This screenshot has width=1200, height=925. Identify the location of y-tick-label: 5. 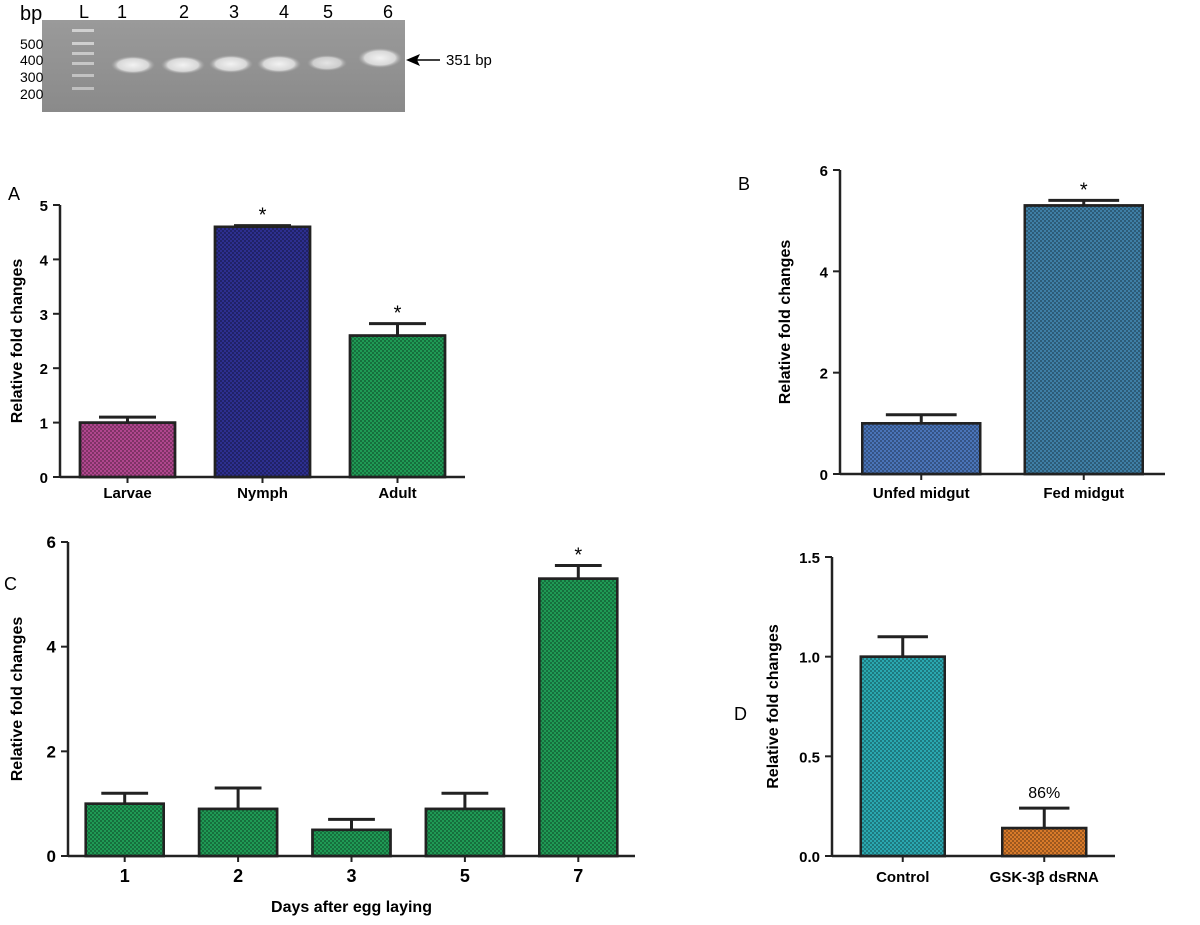
(44, 206).